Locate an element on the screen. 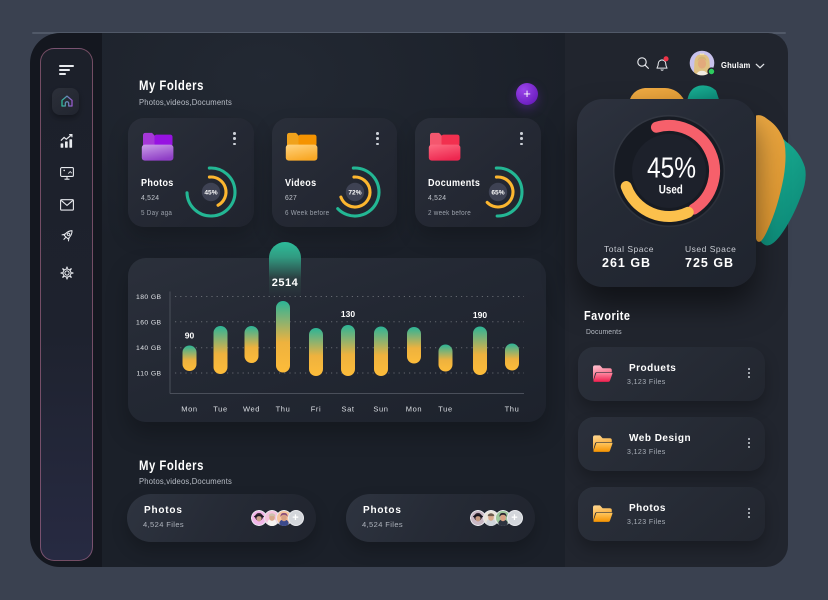 The width and height of the screenshot is (828, 600). svg-text: 140 GB is located at coordinates (149, 348).